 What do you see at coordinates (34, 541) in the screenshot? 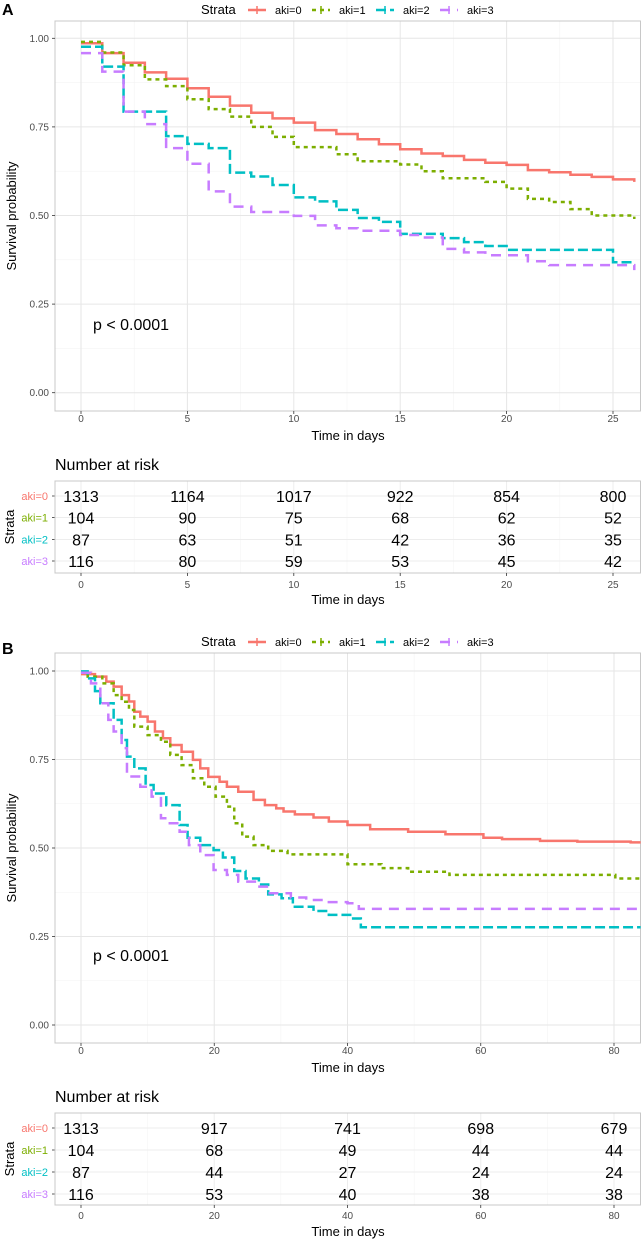
I see `risk-table-strata-label: aki=2` at bounding box center [34, 541].